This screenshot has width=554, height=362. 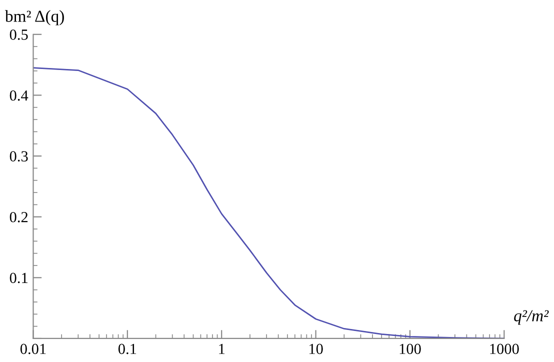 What do you see at coordinates (531, 317) in the screenshot?
I see `x-axis-title: q²/m²` at bounding box center [531, 317].